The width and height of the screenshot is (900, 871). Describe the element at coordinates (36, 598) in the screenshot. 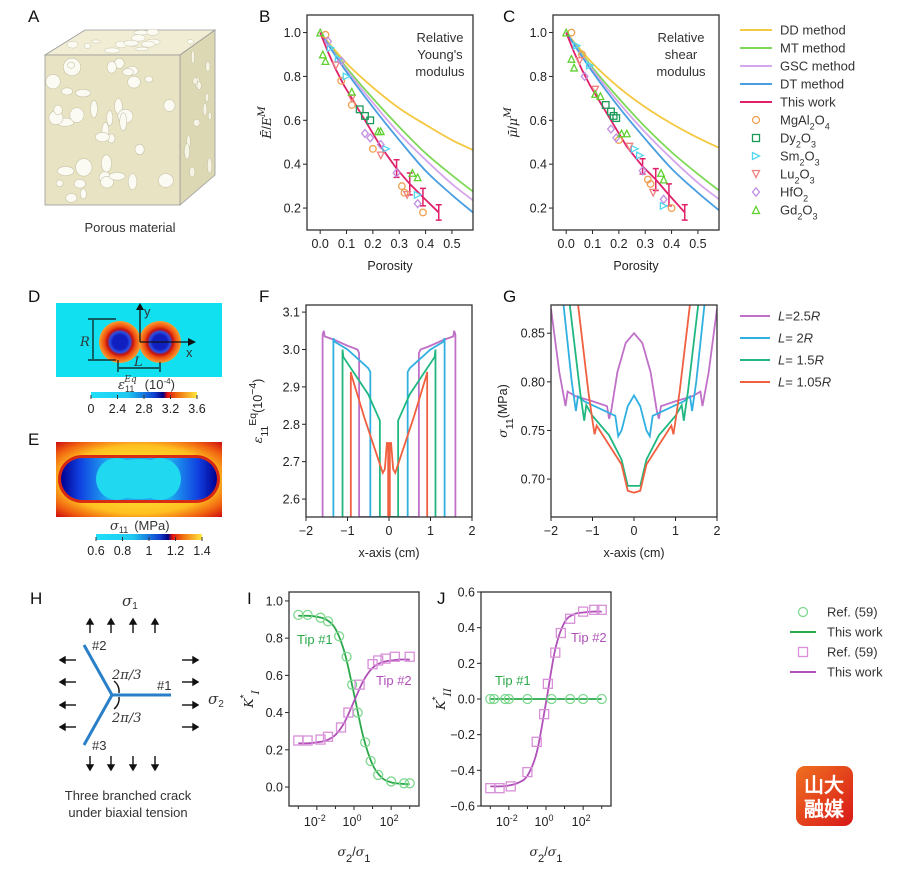

I see `panel-letter-h: H` at that location.